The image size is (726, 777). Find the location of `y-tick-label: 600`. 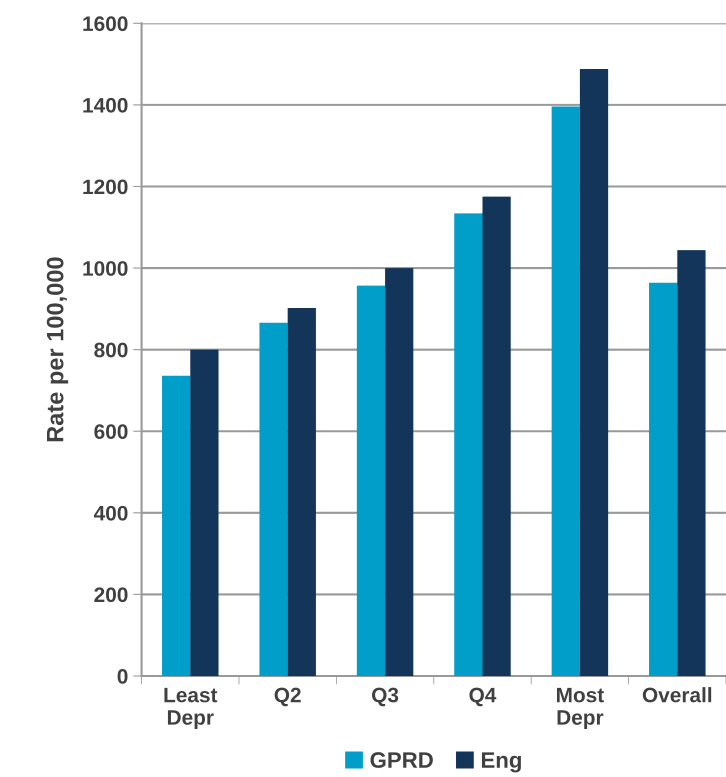

y-tick-label: 600 is located at coordinates (111, 431).